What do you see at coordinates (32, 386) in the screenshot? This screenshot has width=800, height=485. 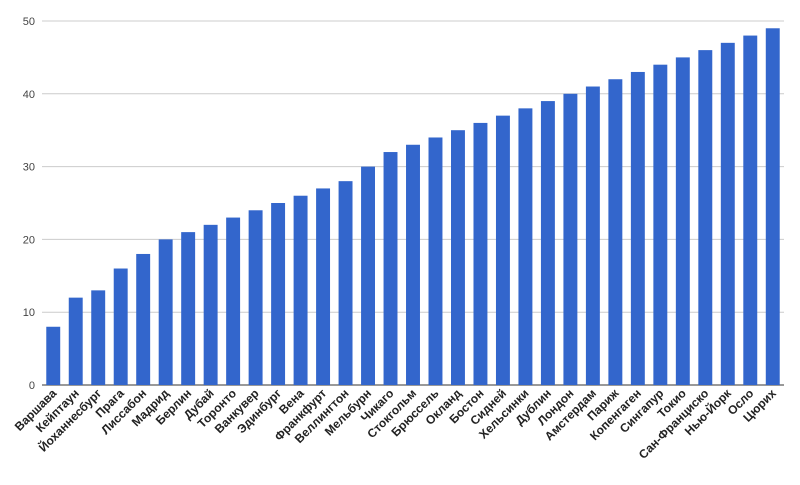 I see `y-tick-label: 0` at bounding box center [32, 386].